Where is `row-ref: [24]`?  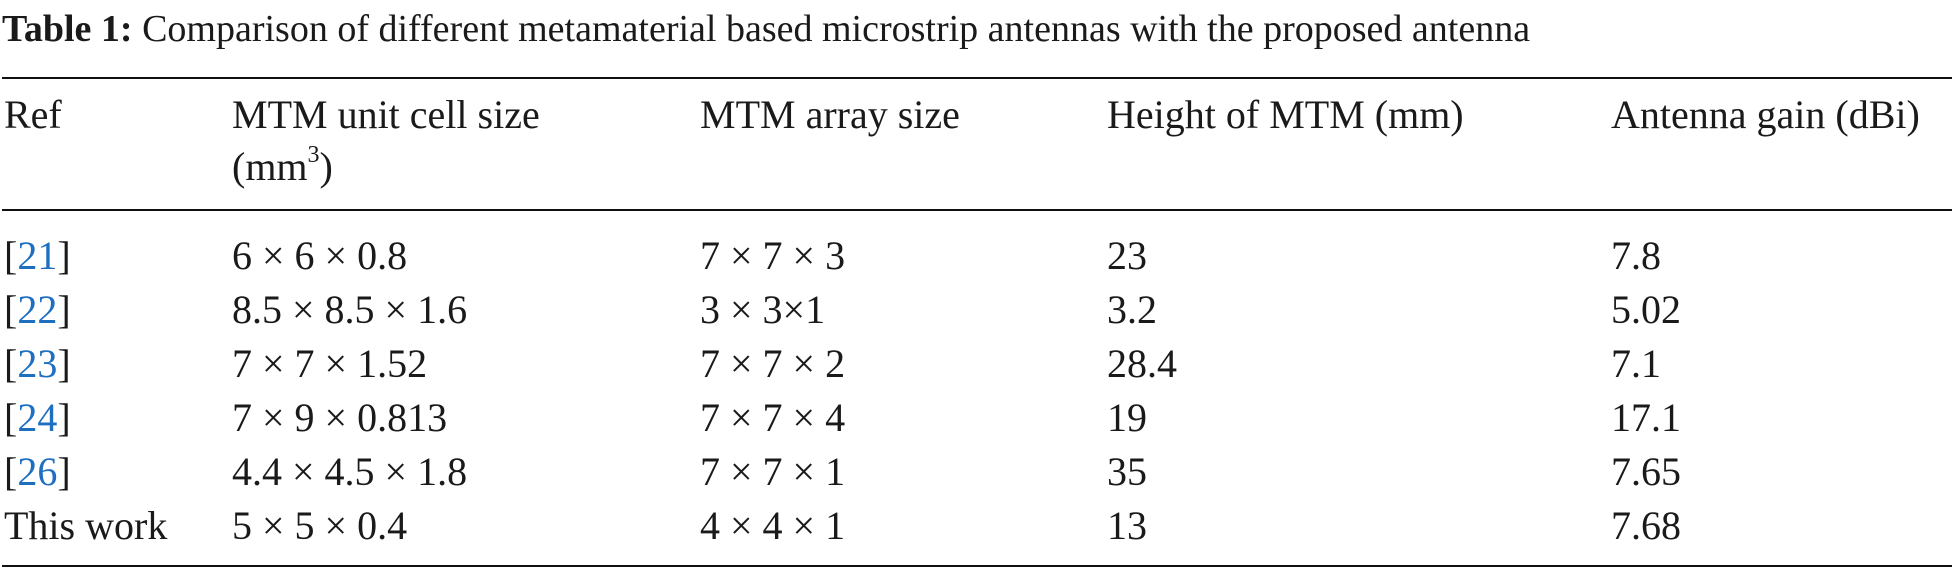
row-ref: [24] is located at coordinates (37, 418).